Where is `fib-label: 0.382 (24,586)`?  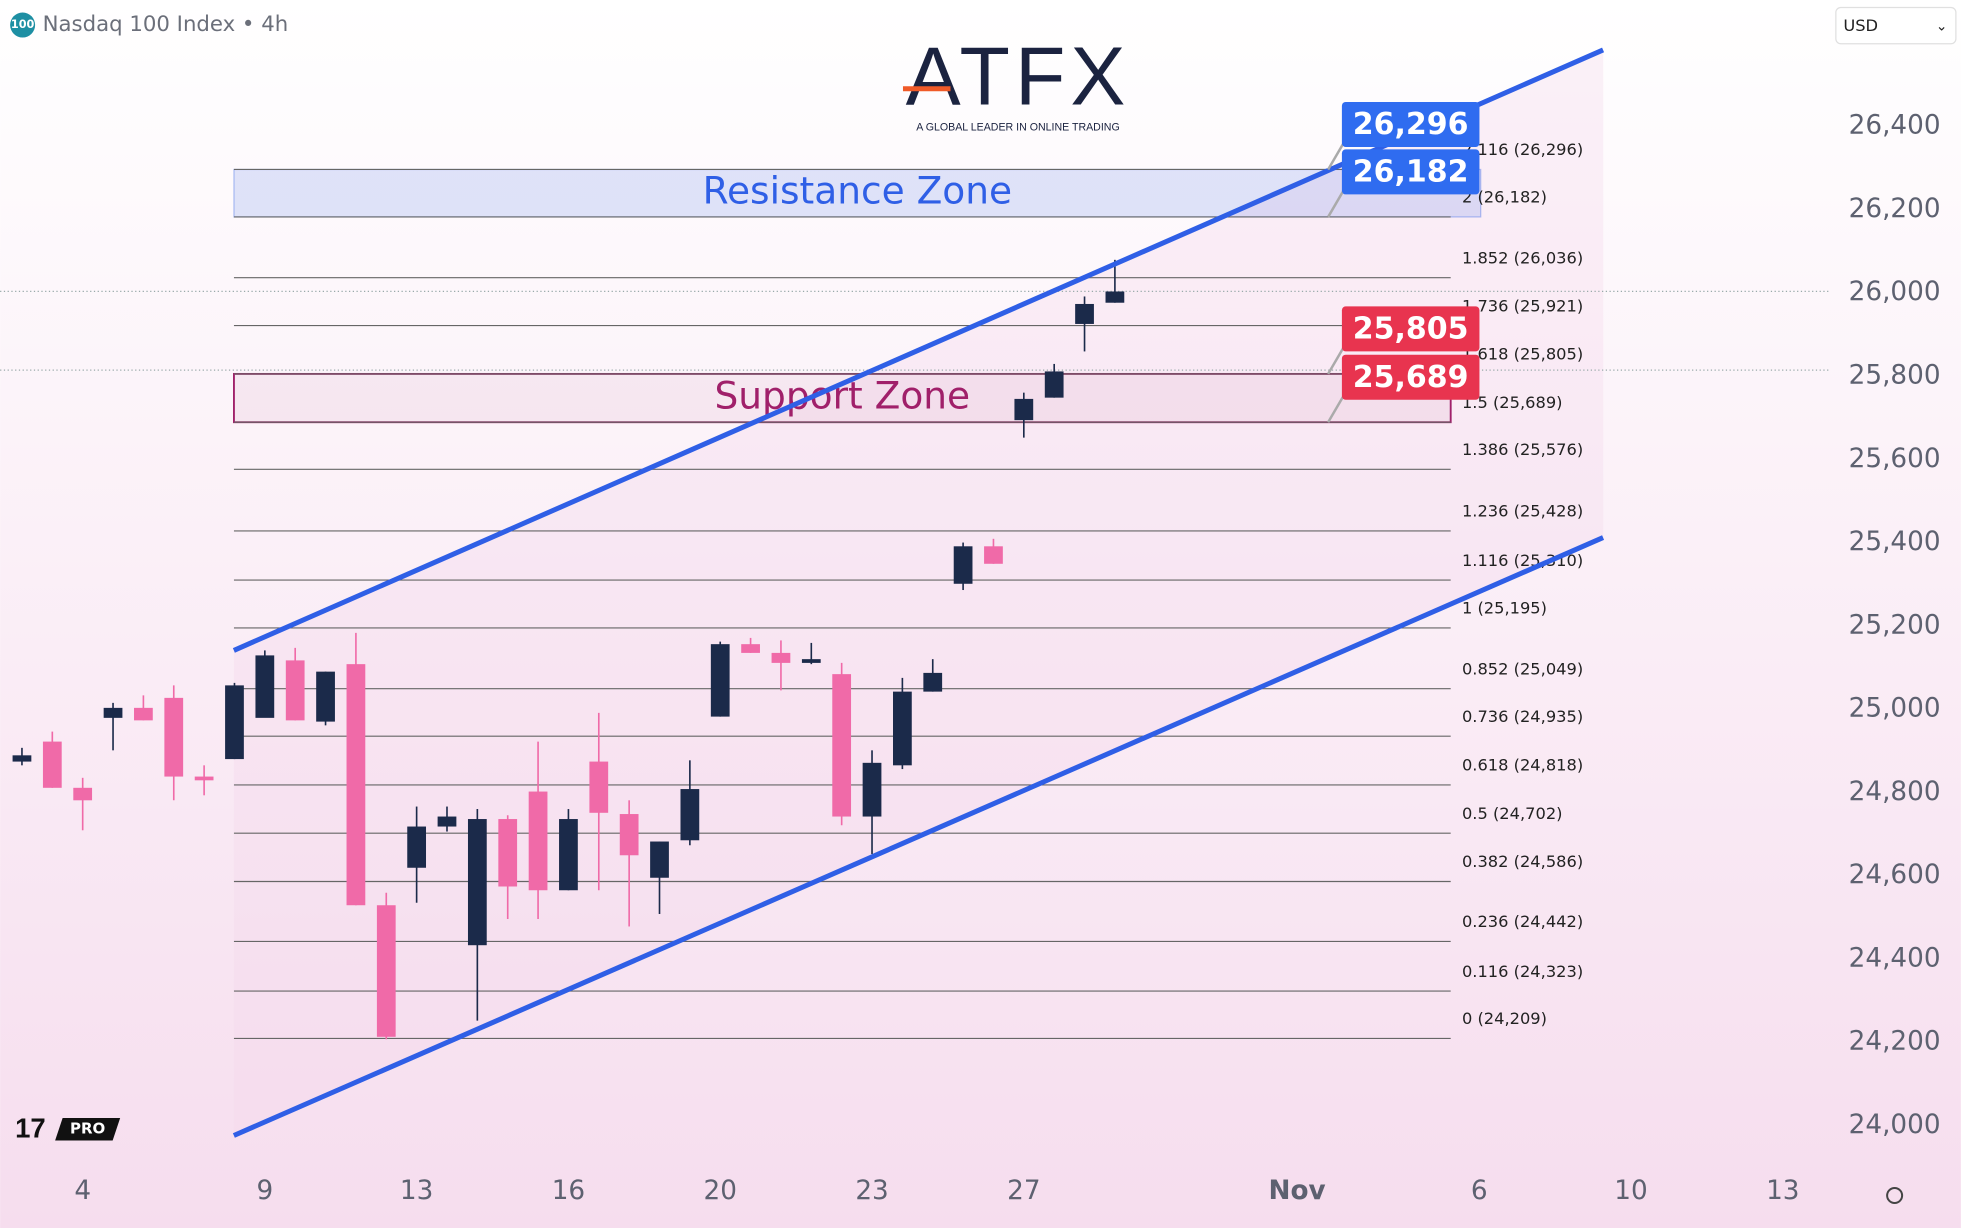
fib-label: 0.382 (24,586) is located at coordinates (1522, 861).